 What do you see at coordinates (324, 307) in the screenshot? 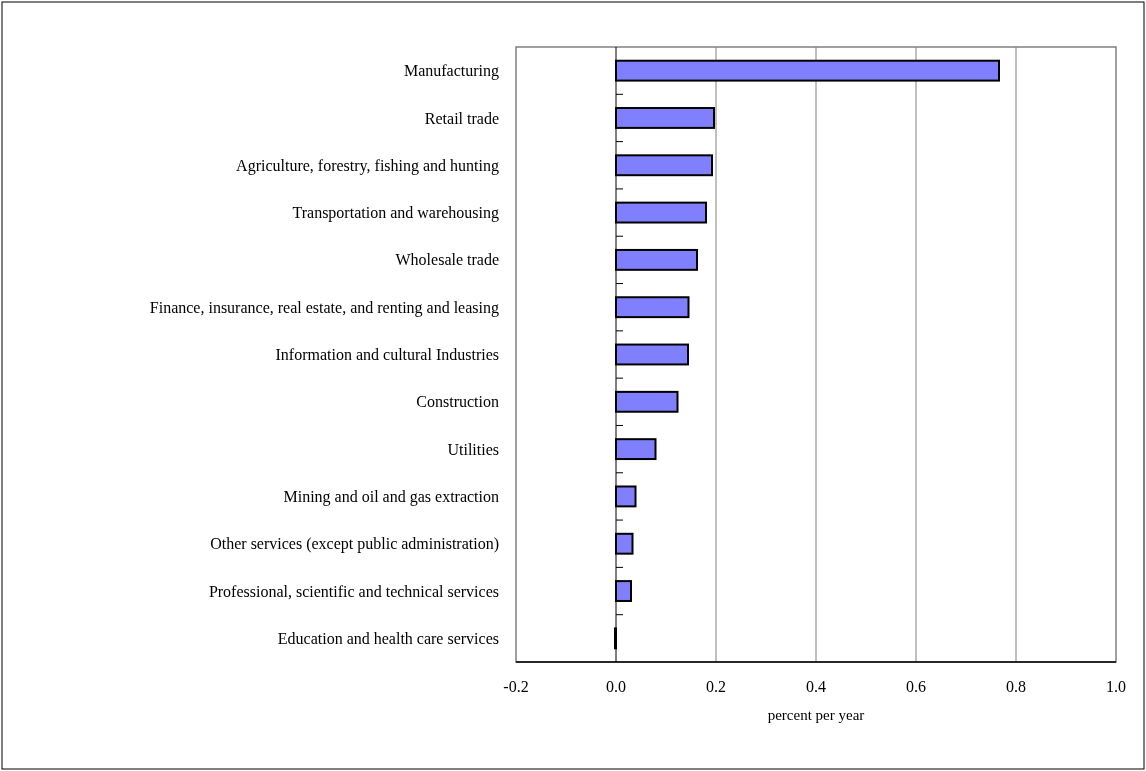
I see `y-tick-label: Finance, insurance, real estate, and renting and leasing` at bounding box center [324, 307].